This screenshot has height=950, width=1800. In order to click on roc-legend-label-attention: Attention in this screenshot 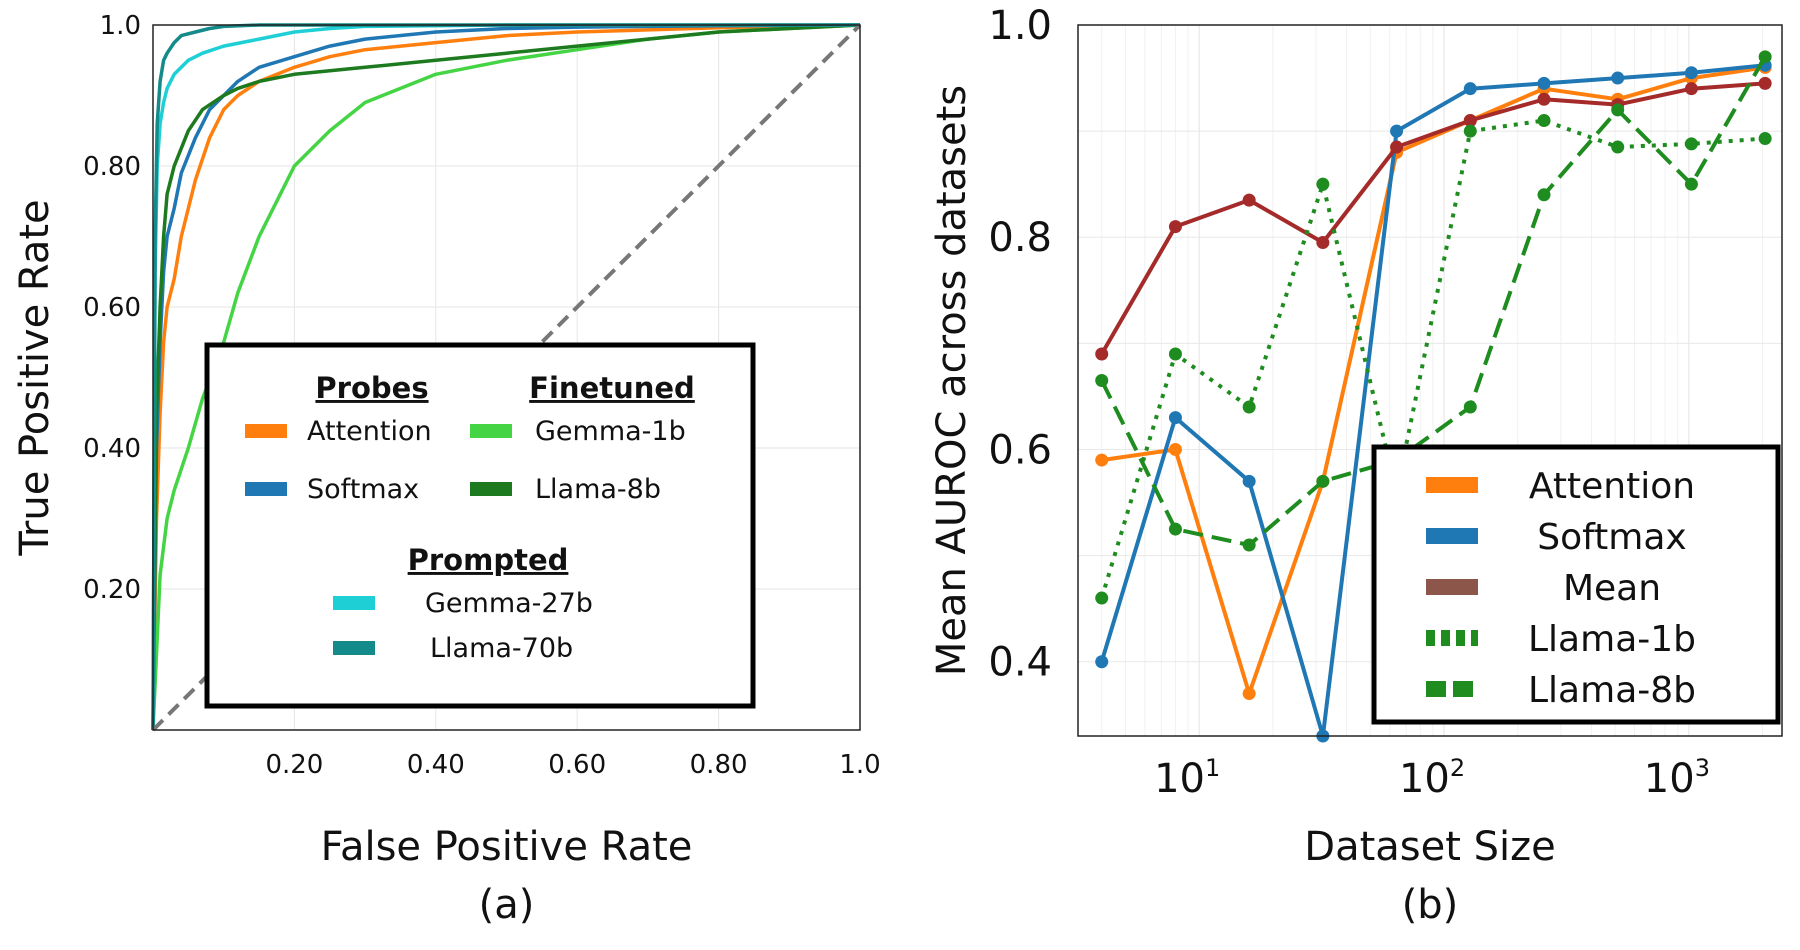, I will do `click(369, 431)`.